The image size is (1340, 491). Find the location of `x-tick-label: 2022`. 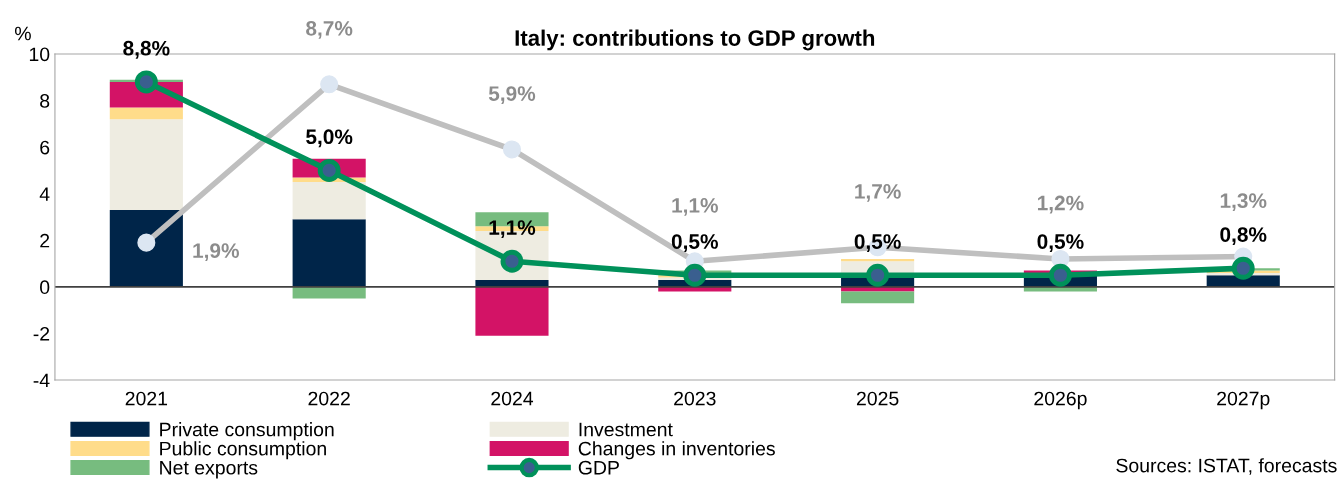

x-tick-label: 2022 is located at coordinates (329, 398).